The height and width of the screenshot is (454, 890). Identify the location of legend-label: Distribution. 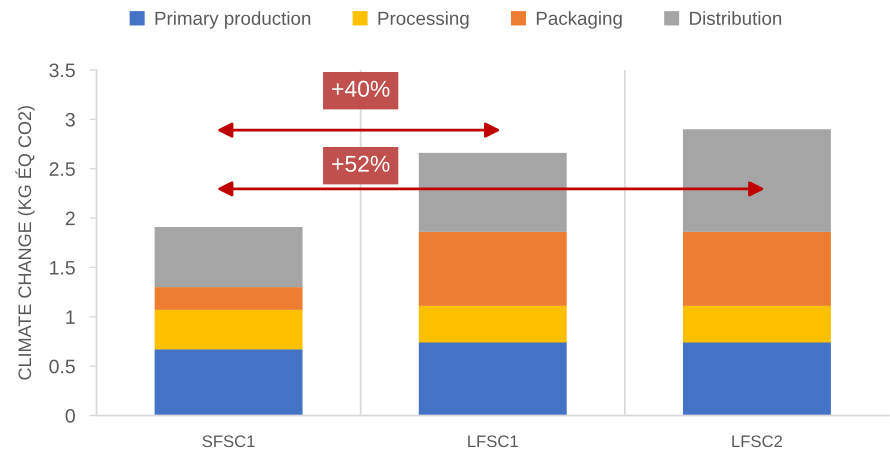
(736, 18).